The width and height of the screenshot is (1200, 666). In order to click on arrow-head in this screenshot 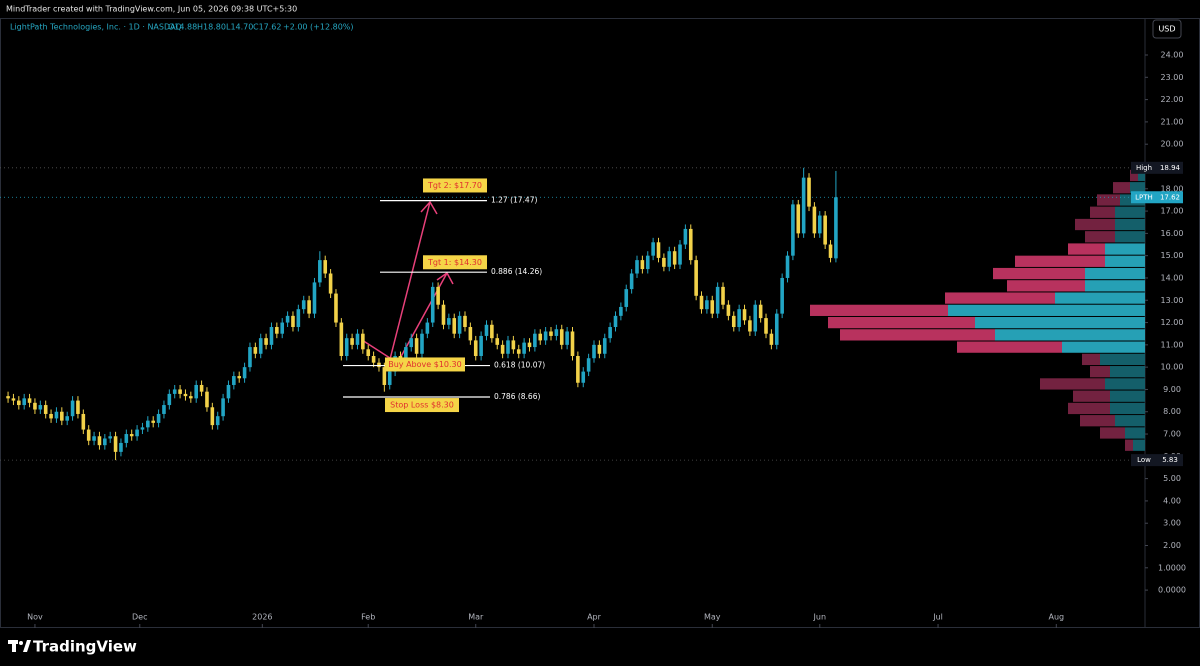, I will do `click(445, 278)`.